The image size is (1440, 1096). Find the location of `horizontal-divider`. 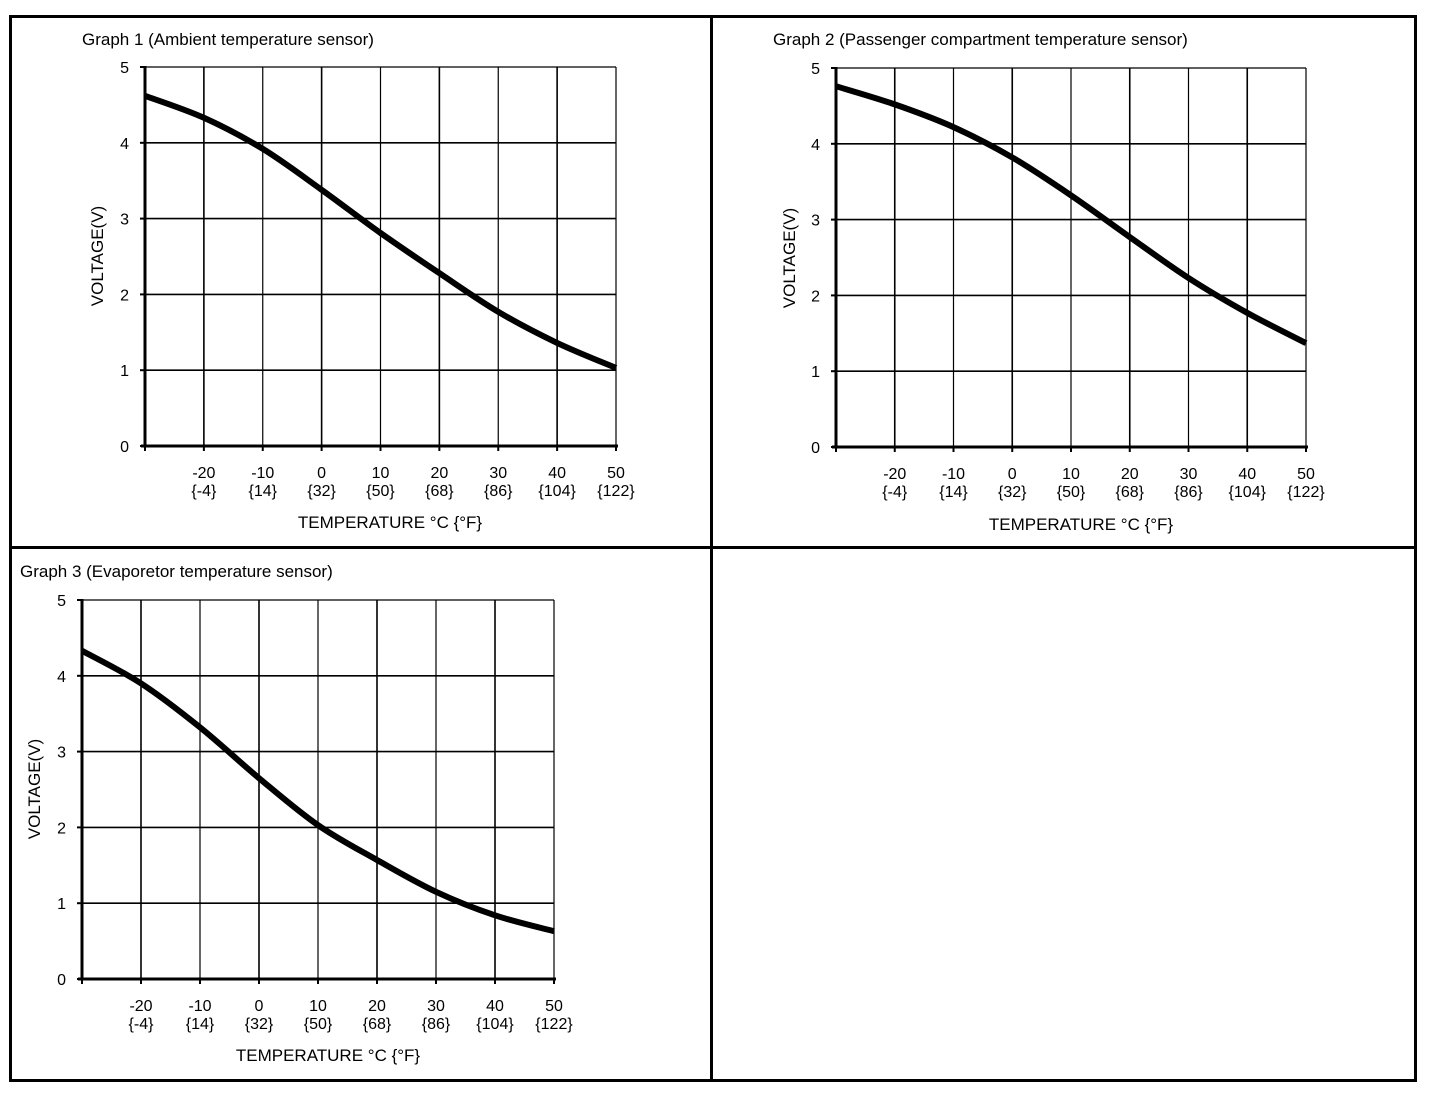

horizontal-divider is located at coordinates (713, 547).